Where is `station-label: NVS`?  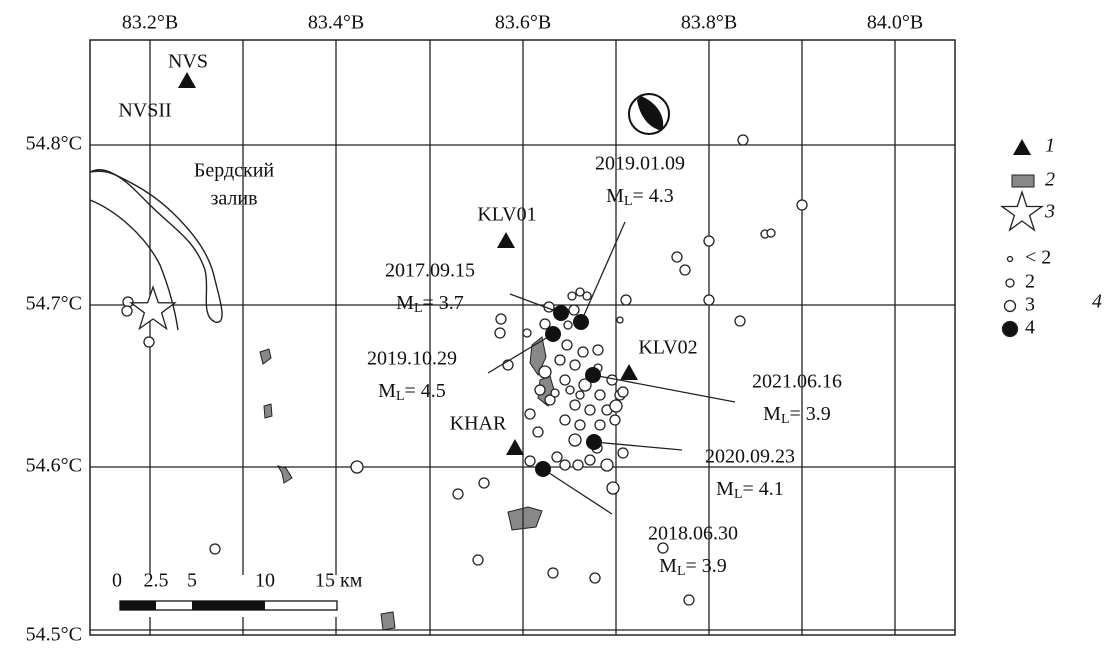
station-label: NVS is located at coordinates (188, 62).